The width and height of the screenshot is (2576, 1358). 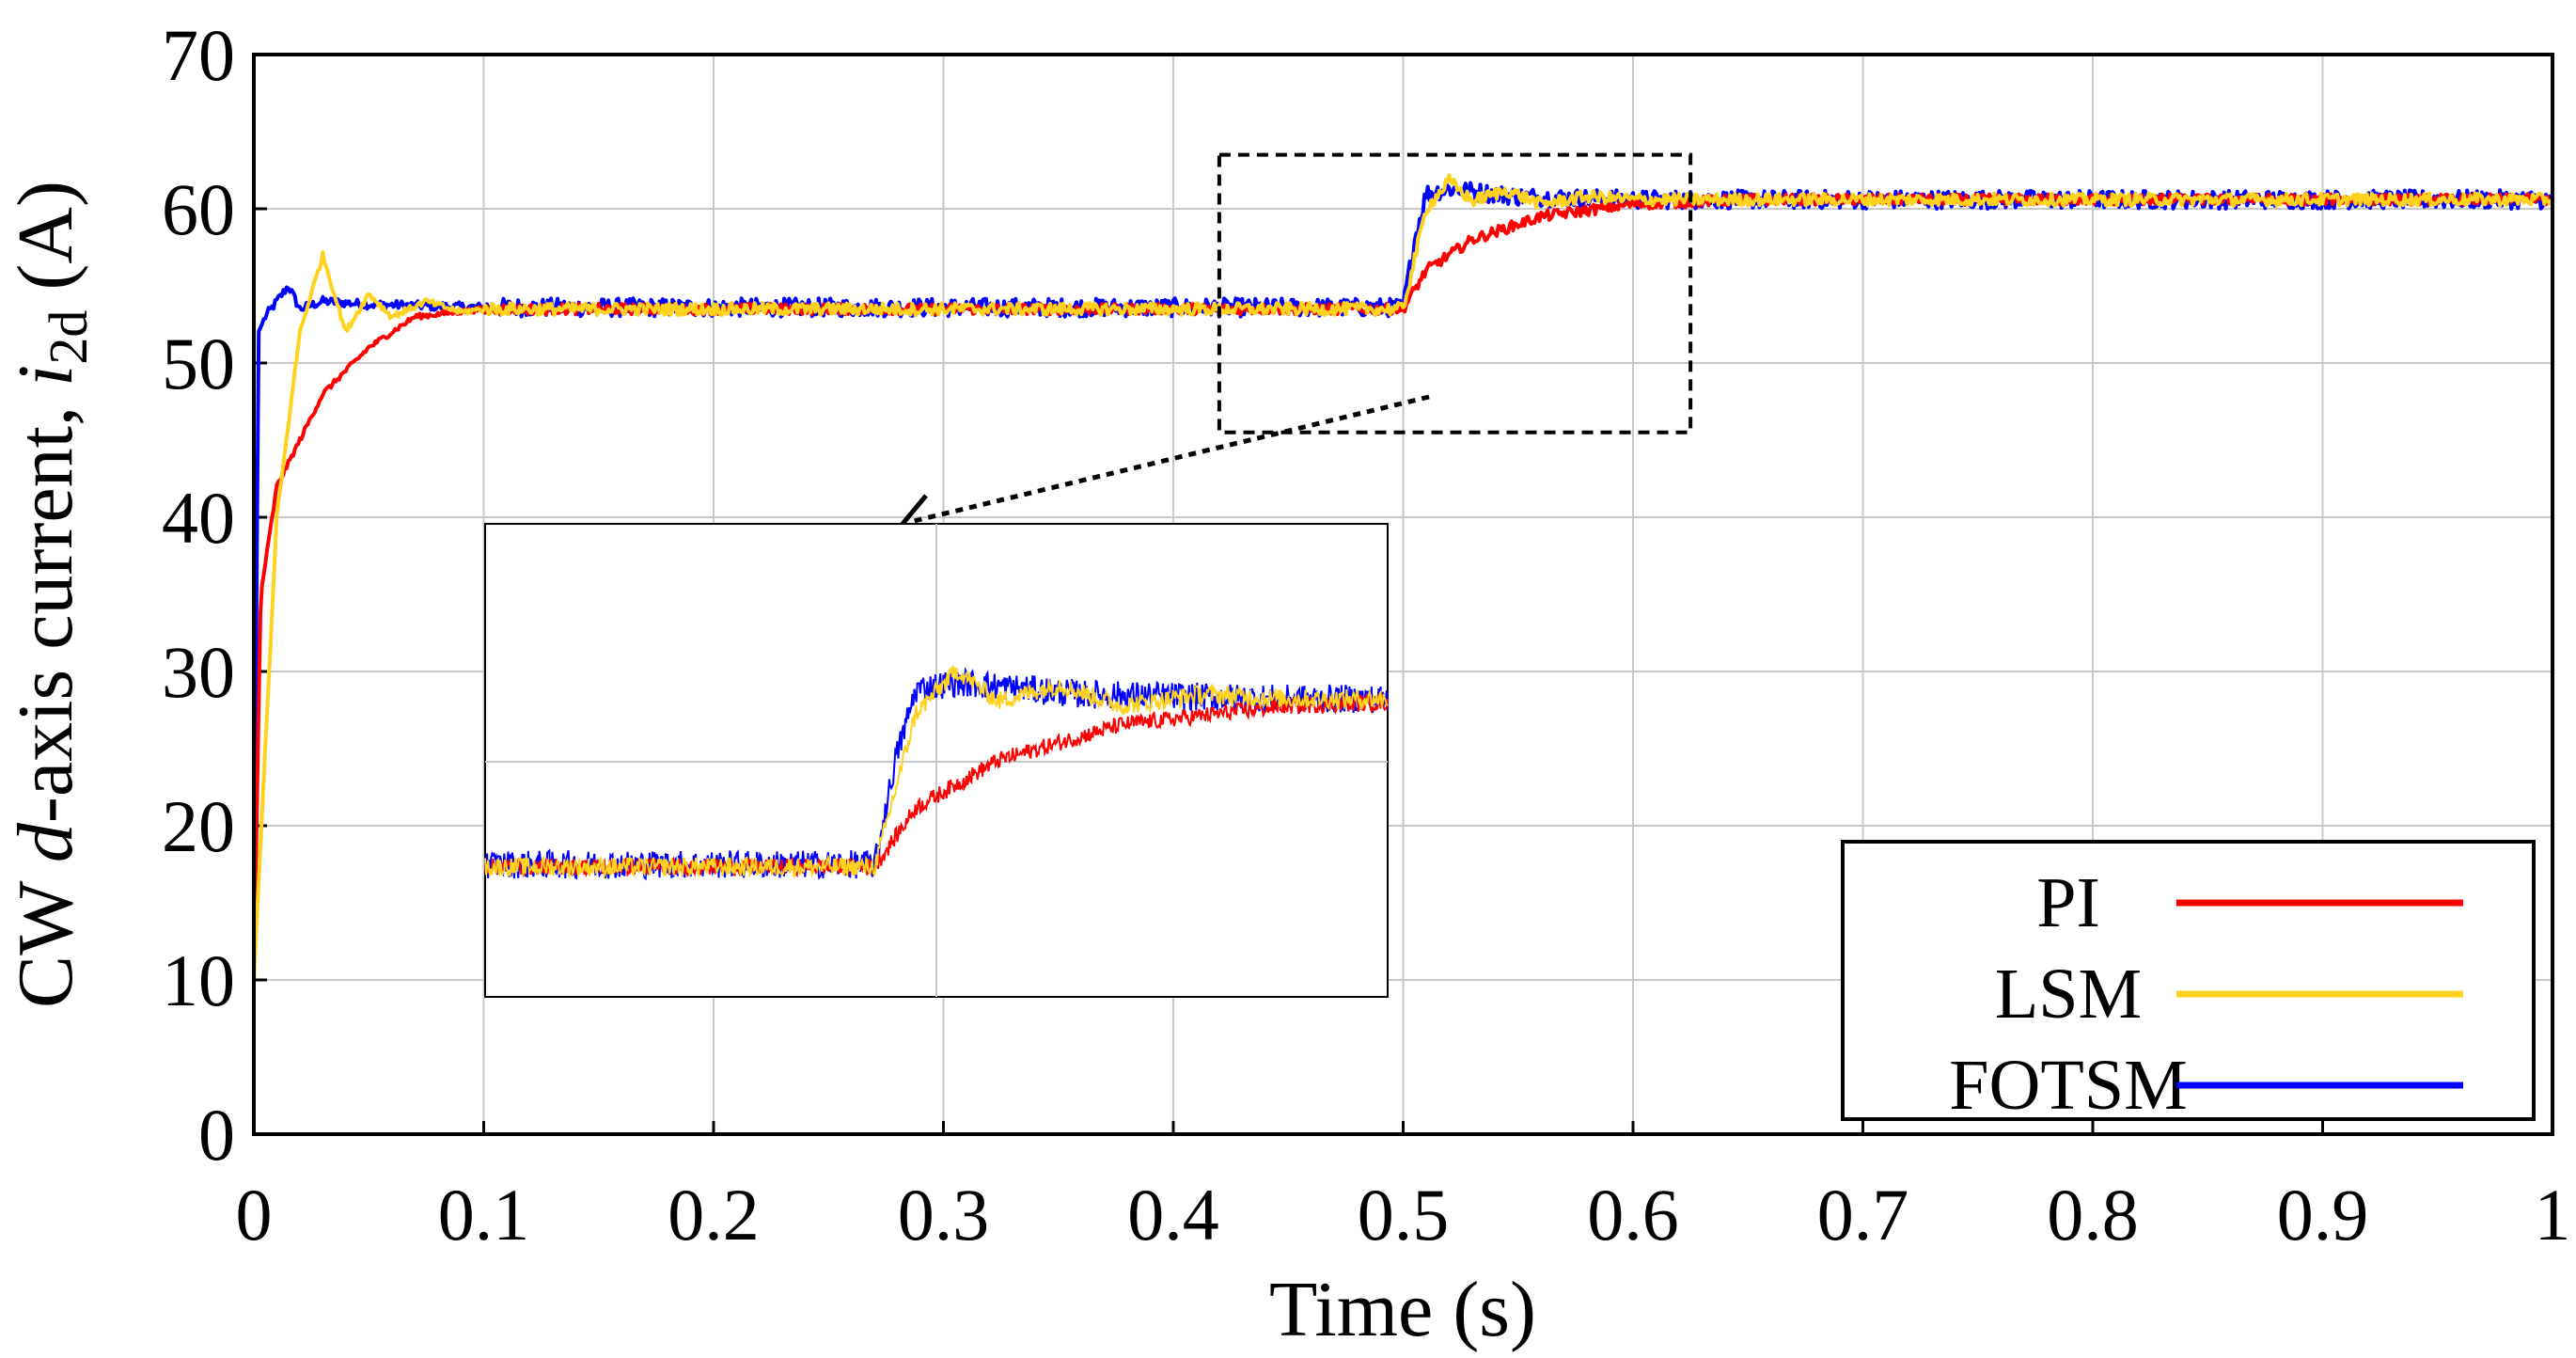 I want to click on inset-line-lsm, so click(x=937, y=772).